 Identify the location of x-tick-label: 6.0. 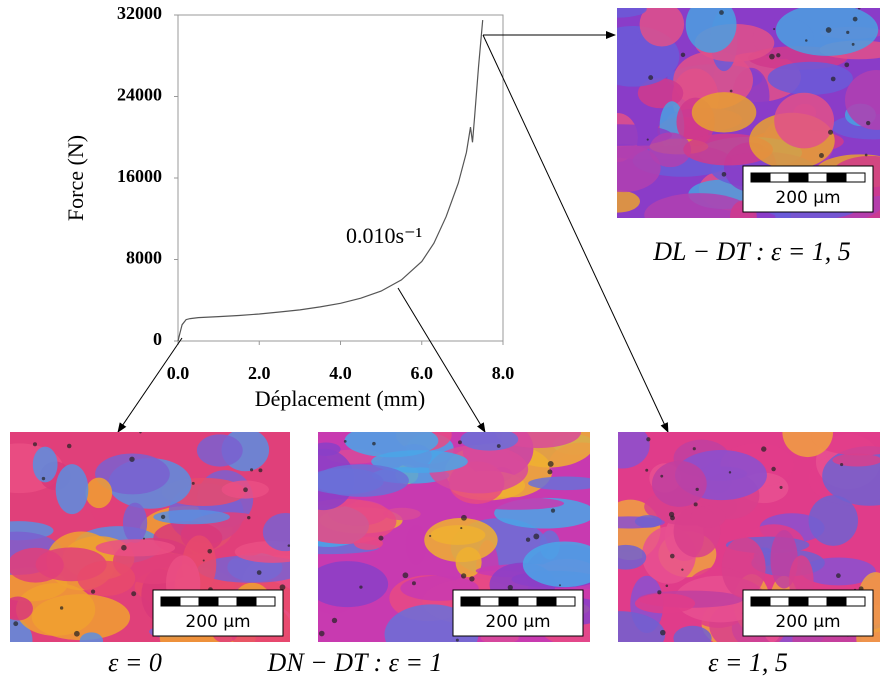
(422, 373).